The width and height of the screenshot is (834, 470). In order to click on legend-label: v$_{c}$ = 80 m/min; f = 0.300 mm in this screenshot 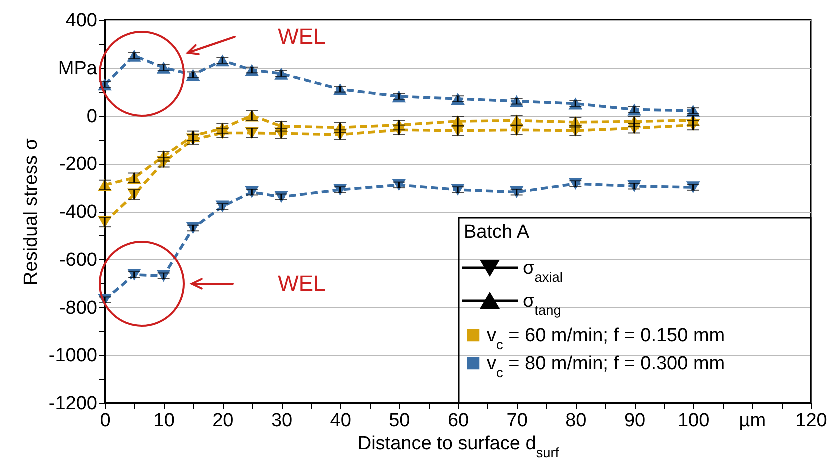, I will do `click(606, 367)`.